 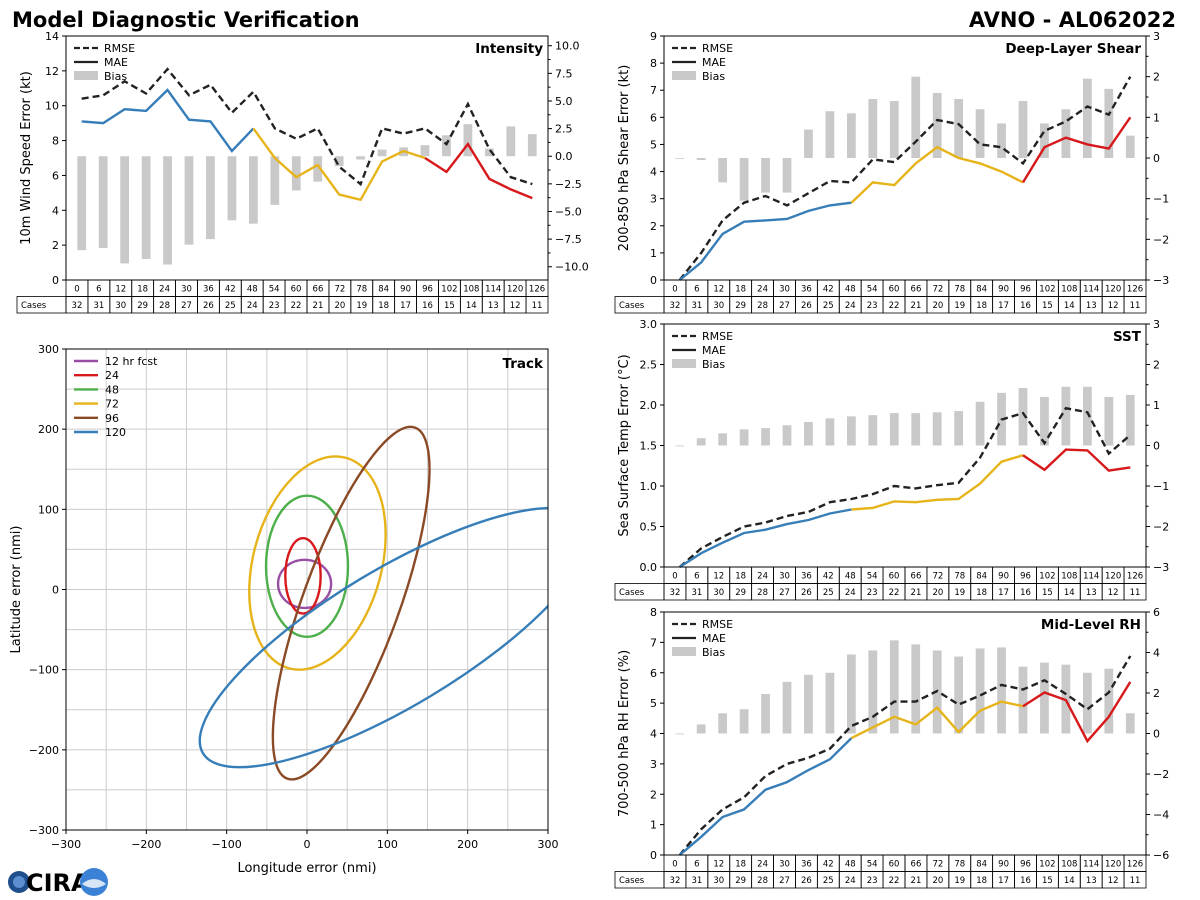 I want to click on cases-value: 11, so click(x=1135, y=593).